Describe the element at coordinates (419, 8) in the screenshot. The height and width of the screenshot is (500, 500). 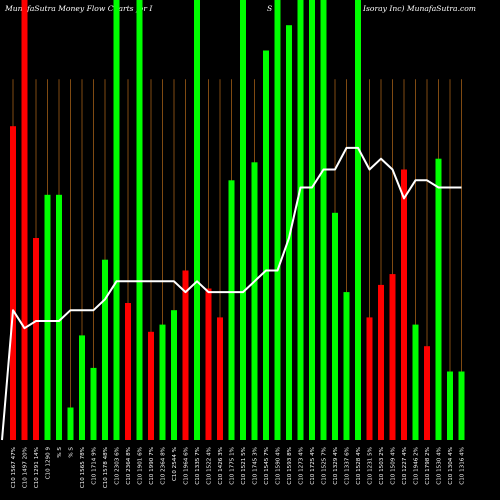
I see `title-right: Isoray Inc) MunafaSutra.com` at that location.